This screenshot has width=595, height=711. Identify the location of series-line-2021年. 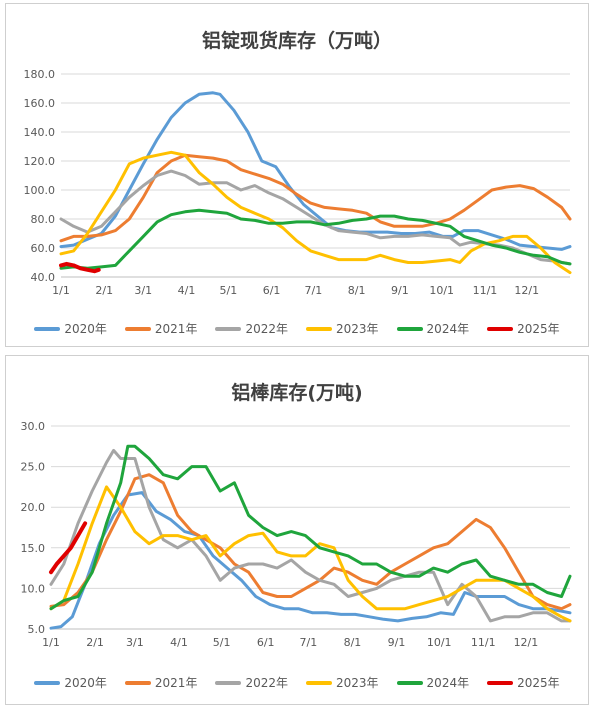
(315, 198).